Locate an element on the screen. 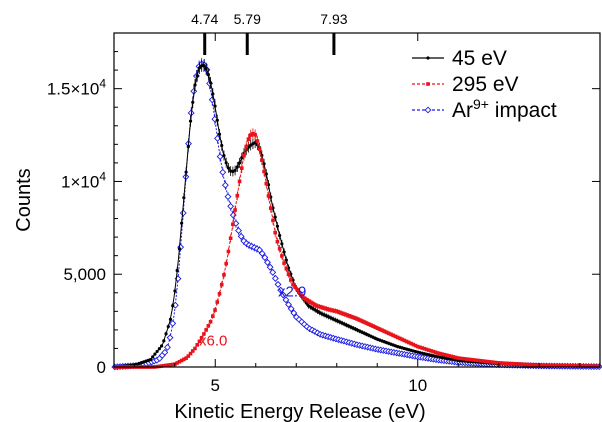  y-tick-label: 1×10⁴ is located at coordinates (83, 180).